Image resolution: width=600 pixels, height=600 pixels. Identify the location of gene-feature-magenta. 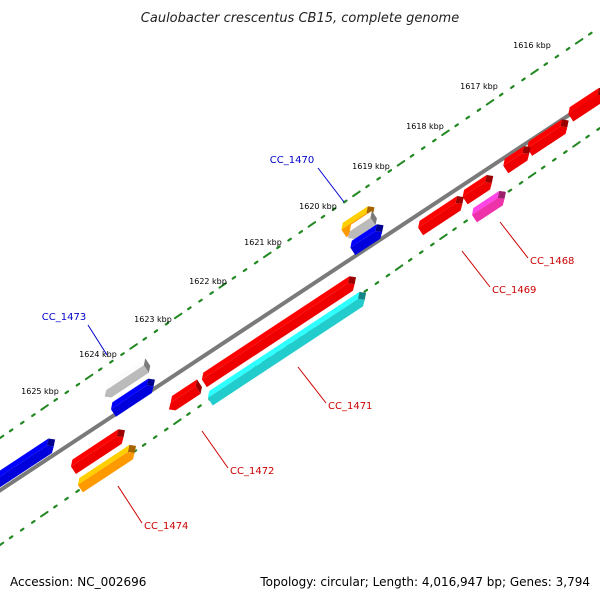
(488, 206).